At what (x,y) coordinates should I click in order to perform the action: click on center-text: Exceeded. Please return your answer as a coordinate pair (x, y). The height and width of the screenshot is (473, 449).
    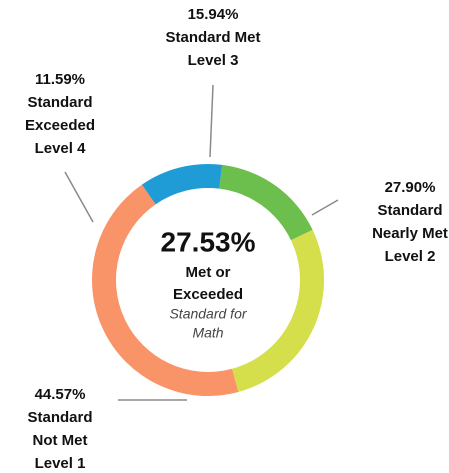
    Looking at the image, I should click on (208, 294).